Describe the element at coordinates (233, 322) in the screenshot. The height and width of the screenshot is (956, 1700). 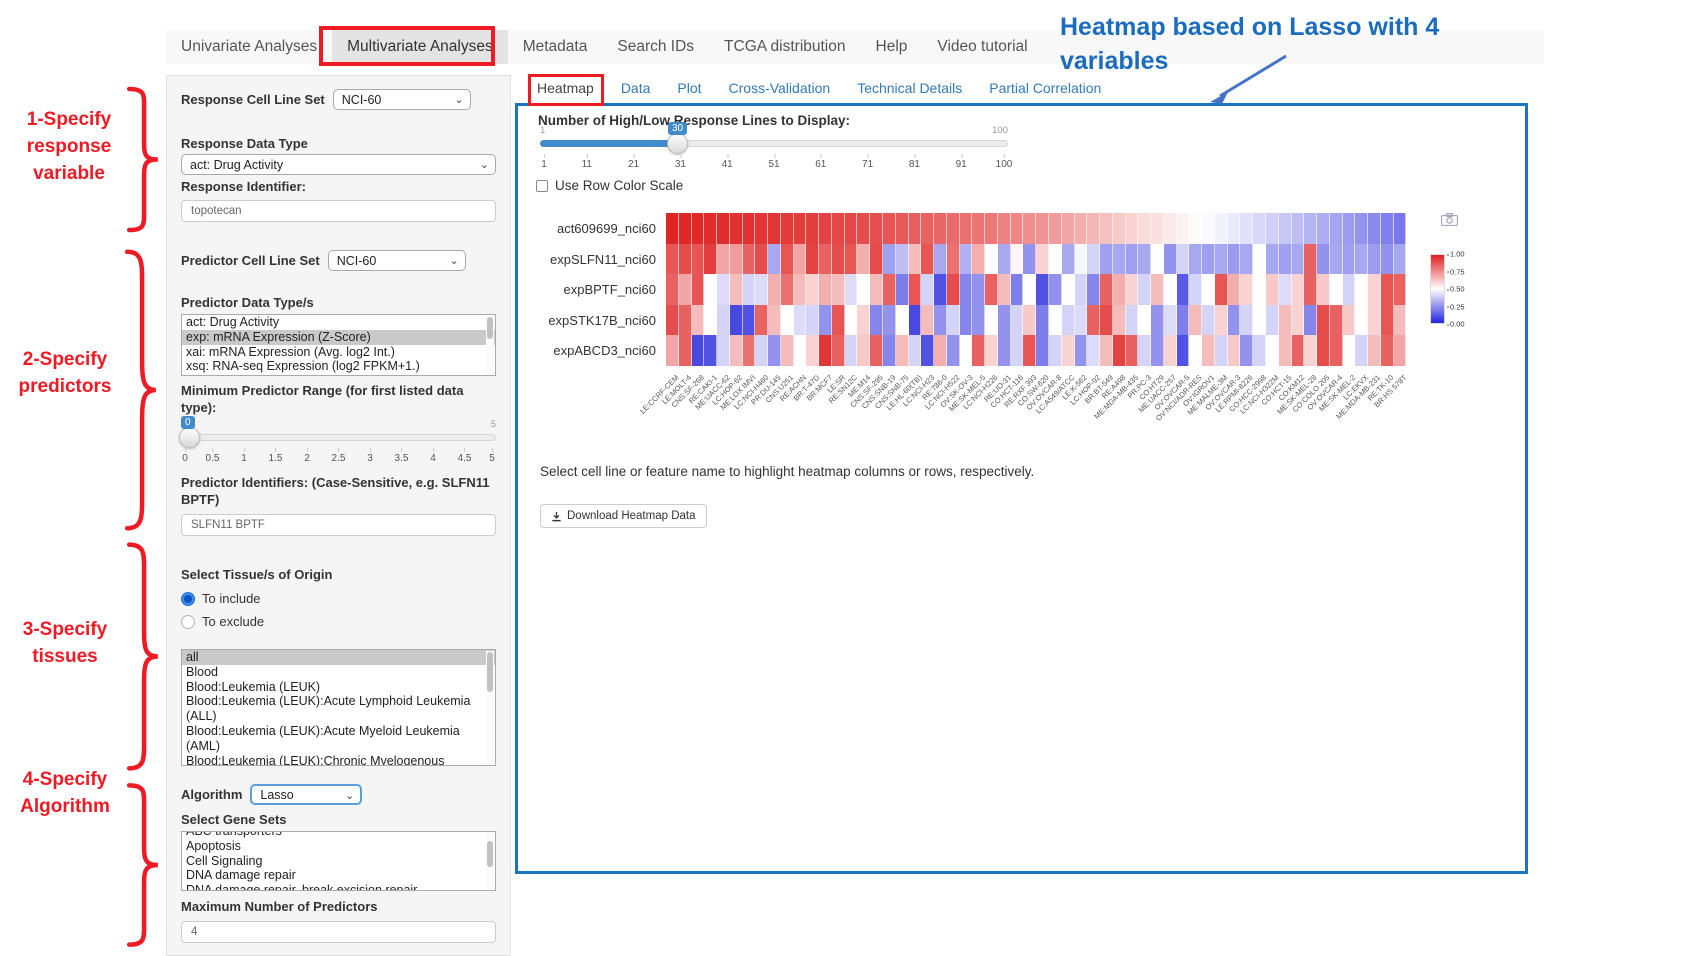
I see `option-act-drug-activity: act: Drug Activity` at that location.